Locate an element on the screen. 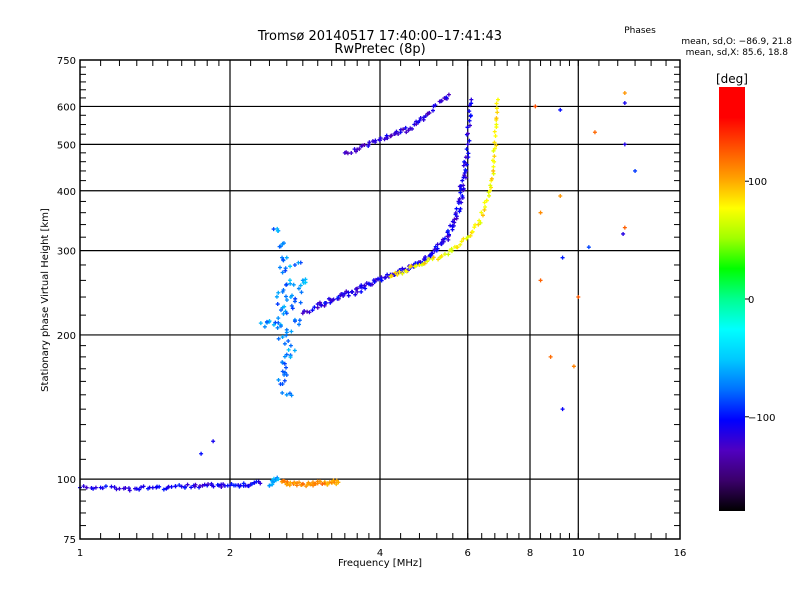  y-tick-label: 200 is located at coordinates (66, 336).